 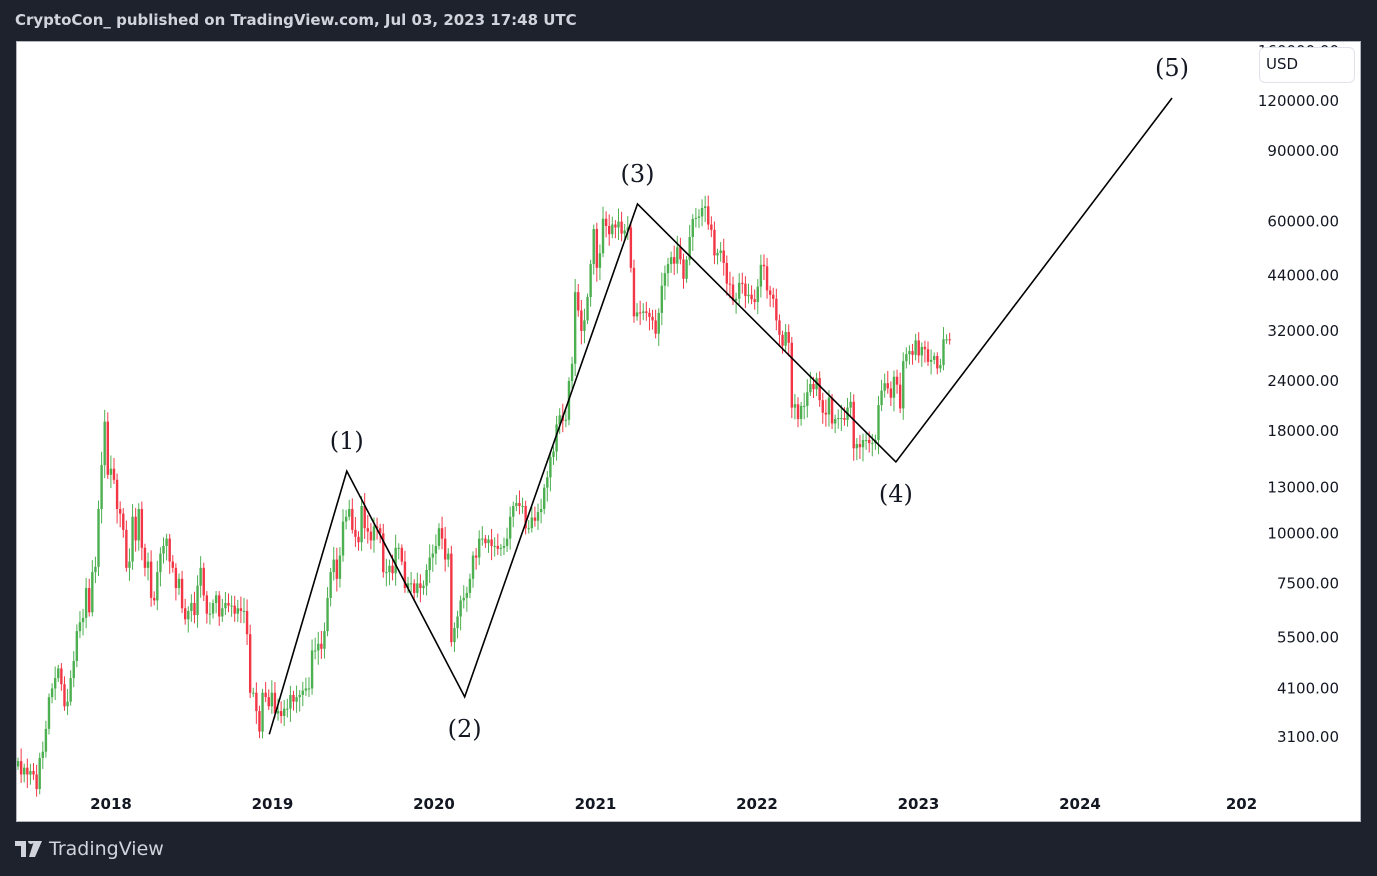 What do you see at coordinates (1303, 276) in the screenshot?
I see `y-tick-label: 44000.00` at bounding box center [1303, 276].